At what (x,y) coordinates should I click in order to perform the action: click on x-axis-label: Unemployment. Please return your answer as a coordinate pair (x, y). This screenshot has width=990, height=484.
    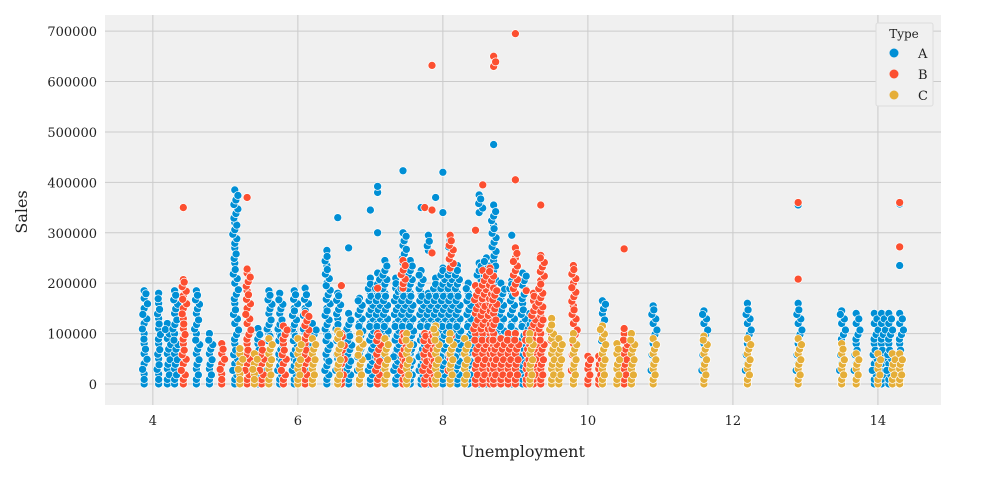
    Looking at the image, I should click on (523, 451).